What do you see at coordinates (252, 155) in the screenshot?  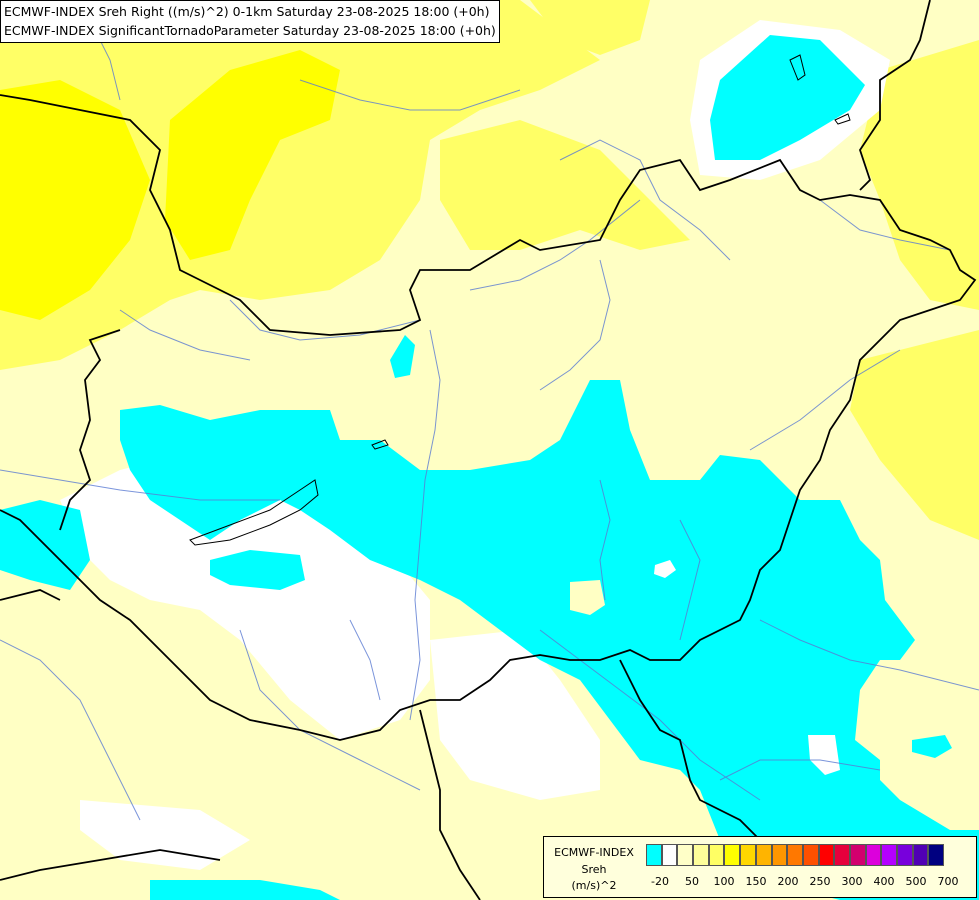 I see `yellow-zone-north` at bounding box center [252, 155].